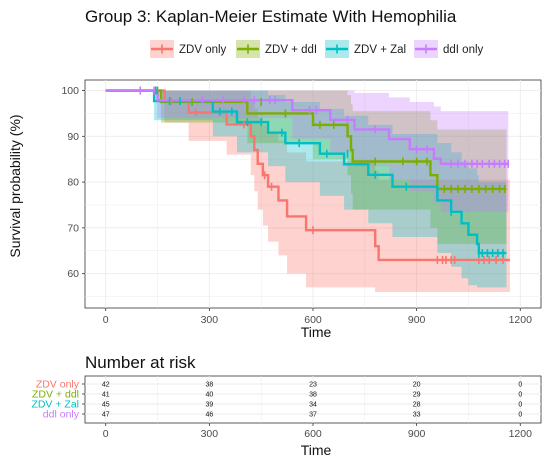  I want to click on risk-cell: 20, so click(417, 385).